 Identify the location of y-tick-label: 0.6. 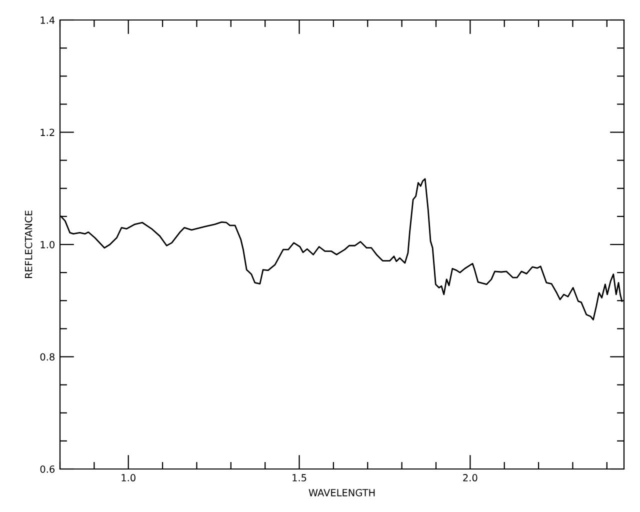
(47, 469).